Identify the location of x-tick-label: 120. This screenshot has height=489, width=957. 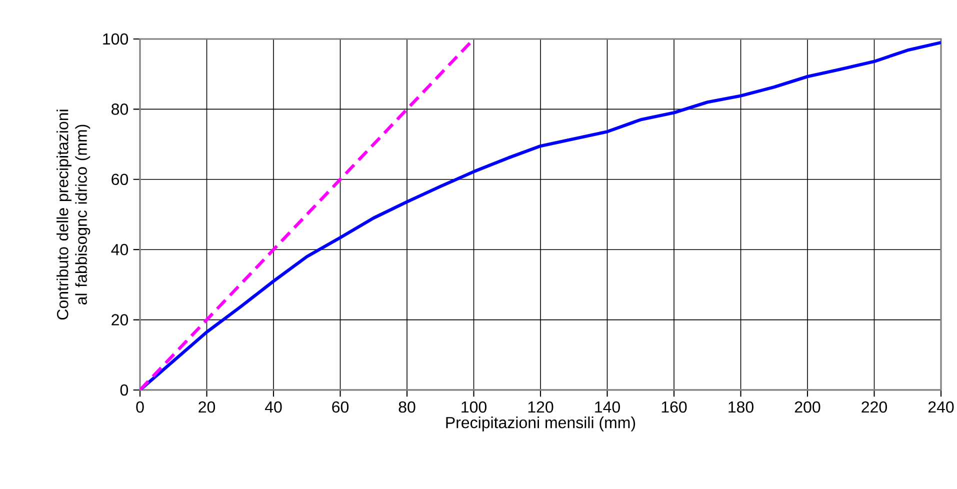
(541, 407).